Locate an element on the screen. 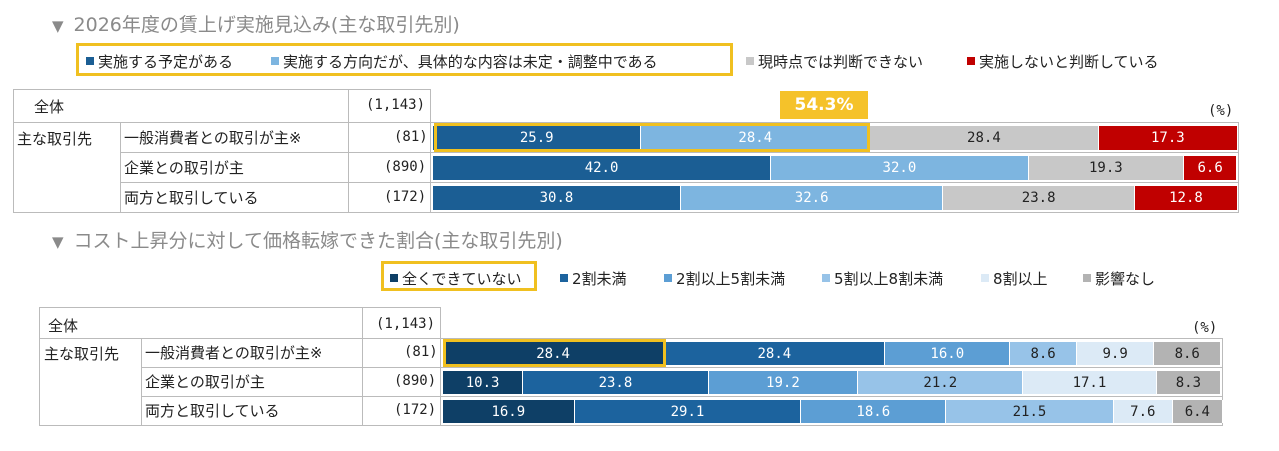  bar-segment: 8.3 is located at coordinates (1189, 382).